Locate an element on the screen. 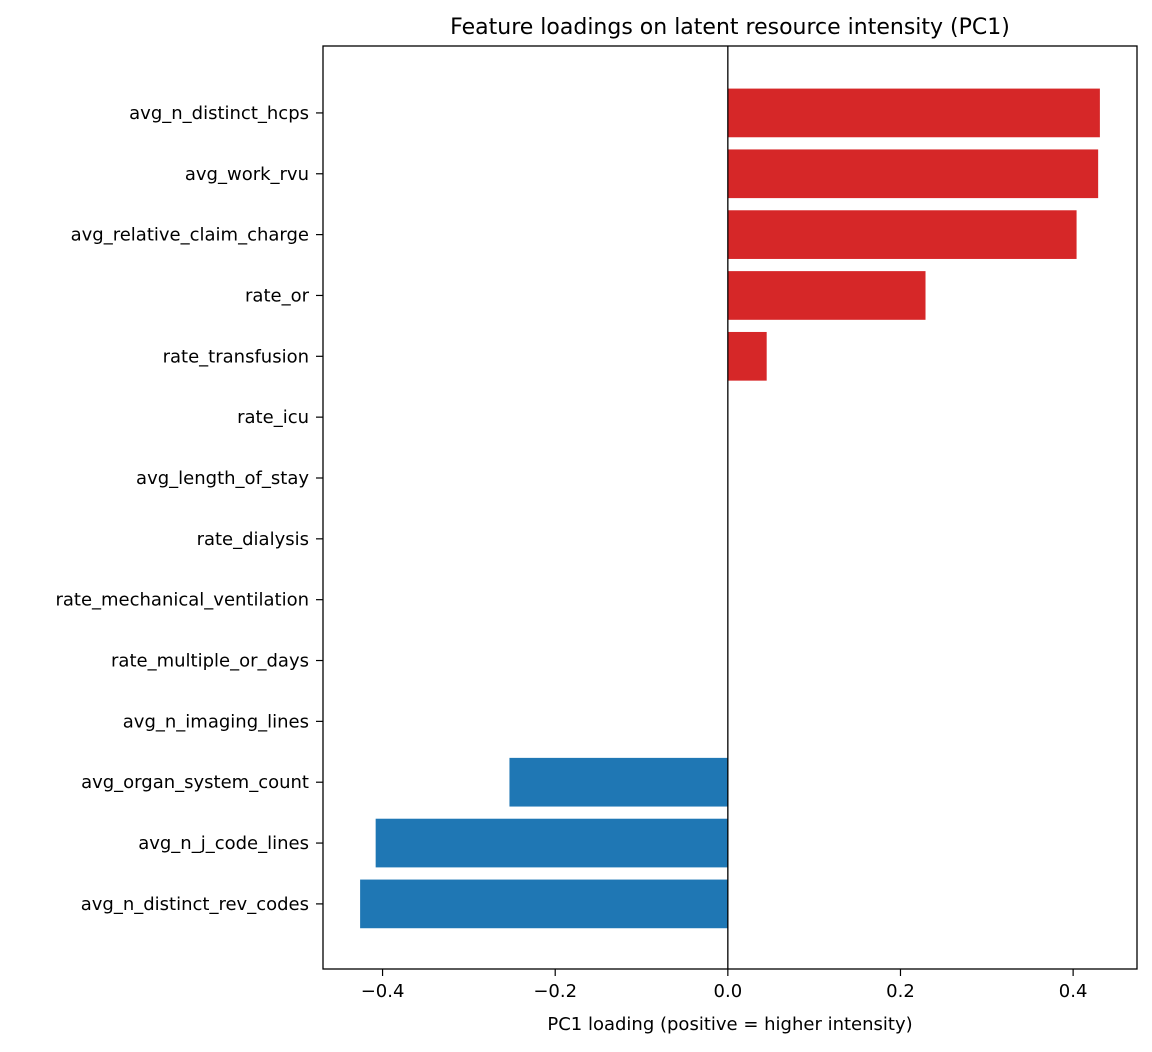 This screenshot has height=1052, width=1152. y-tick-label: avg_n_j_code_lines is located at coordinates (223, 843).